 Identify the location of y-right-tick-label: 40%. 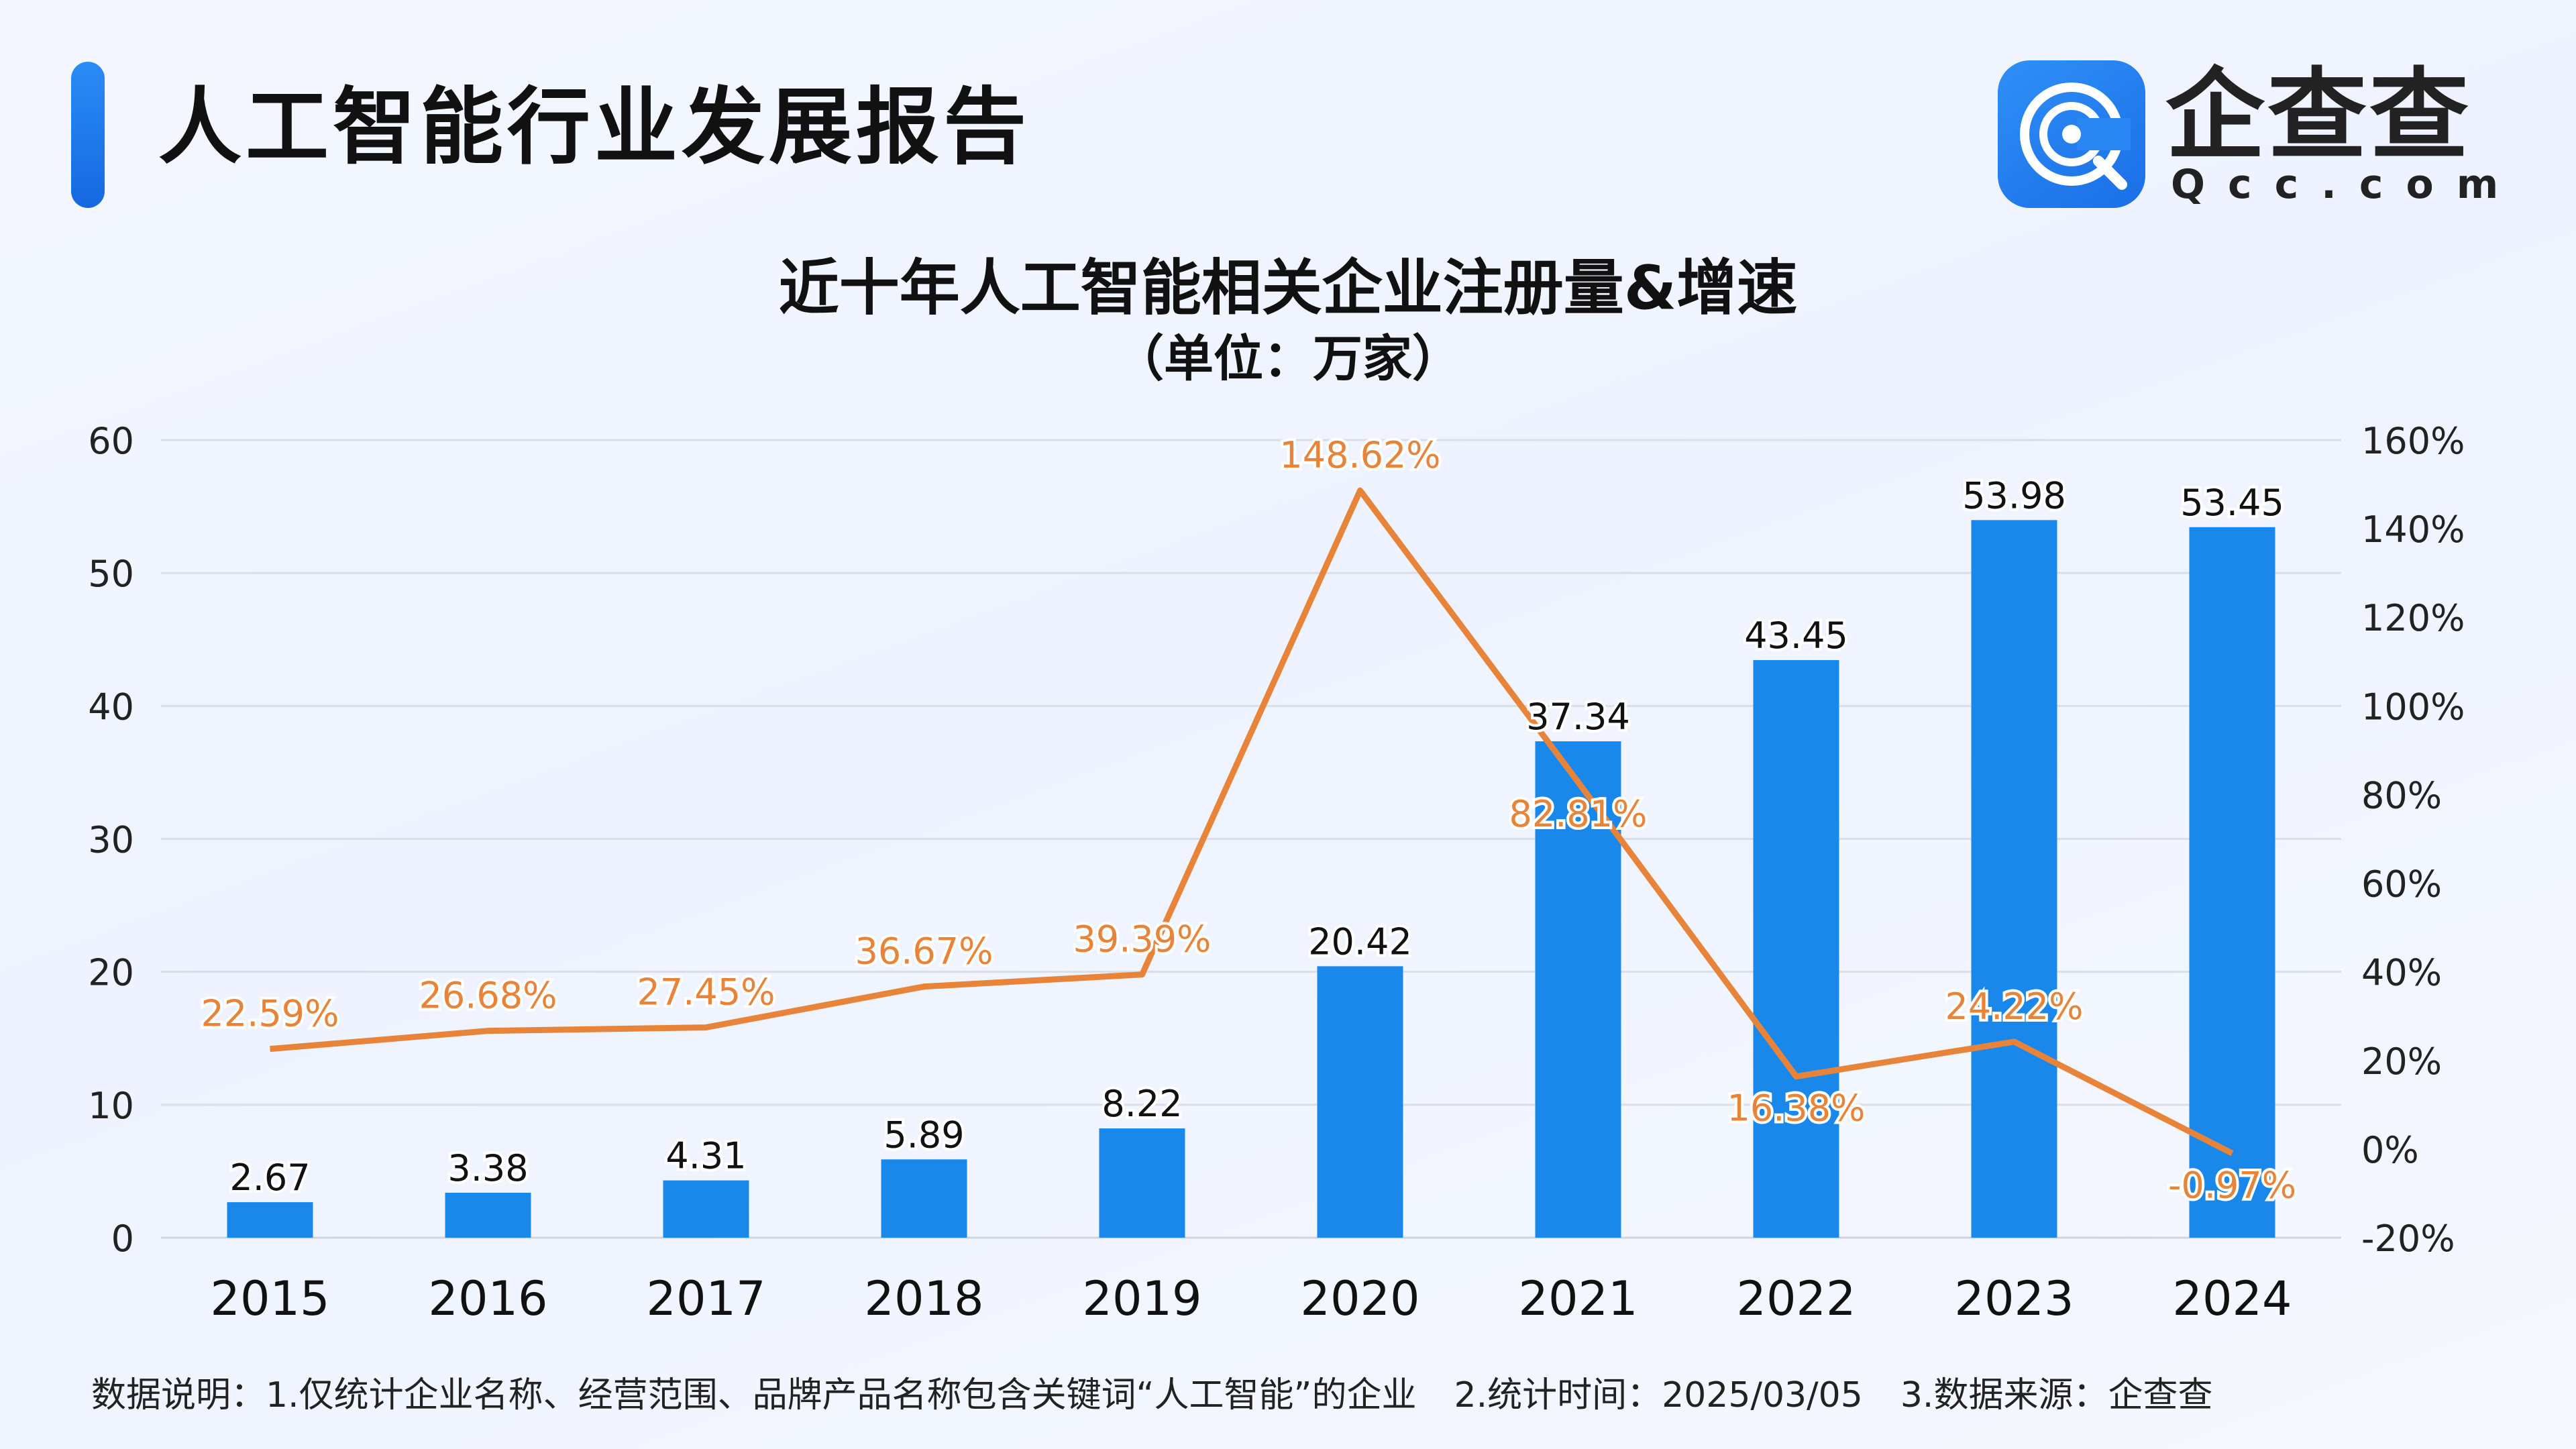
(2401, 973).